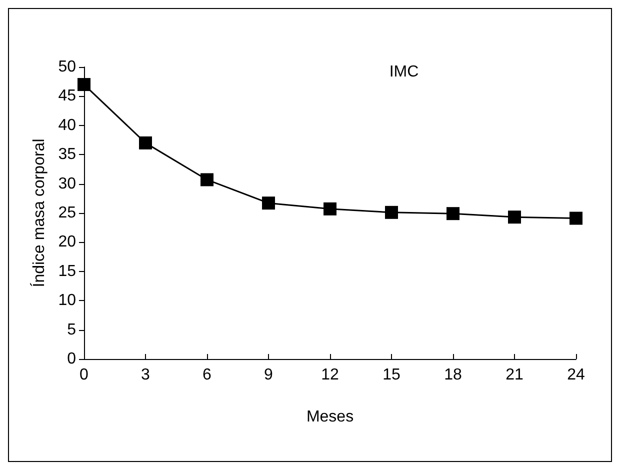  I want to click on y-tick-label: 0, so click(71, 359).